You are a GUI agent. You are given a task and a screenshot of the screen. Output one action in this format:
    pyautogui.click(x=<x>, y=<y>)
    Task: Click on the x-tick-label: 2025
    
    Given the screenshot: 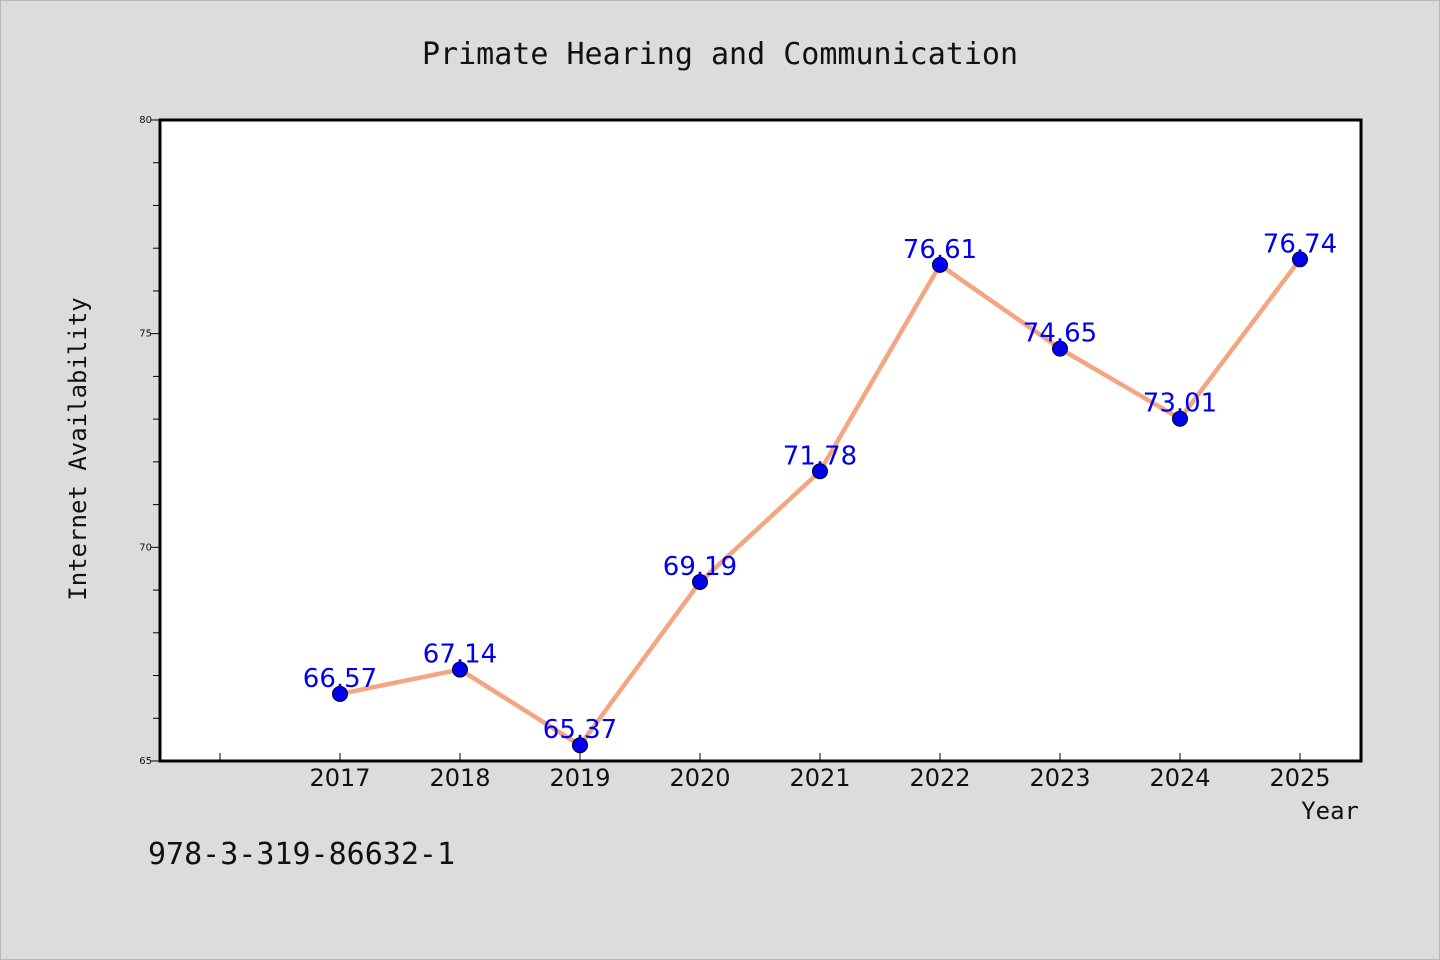 What is the action you would take?
    pyautogui.click(x=1299, y=778)
    